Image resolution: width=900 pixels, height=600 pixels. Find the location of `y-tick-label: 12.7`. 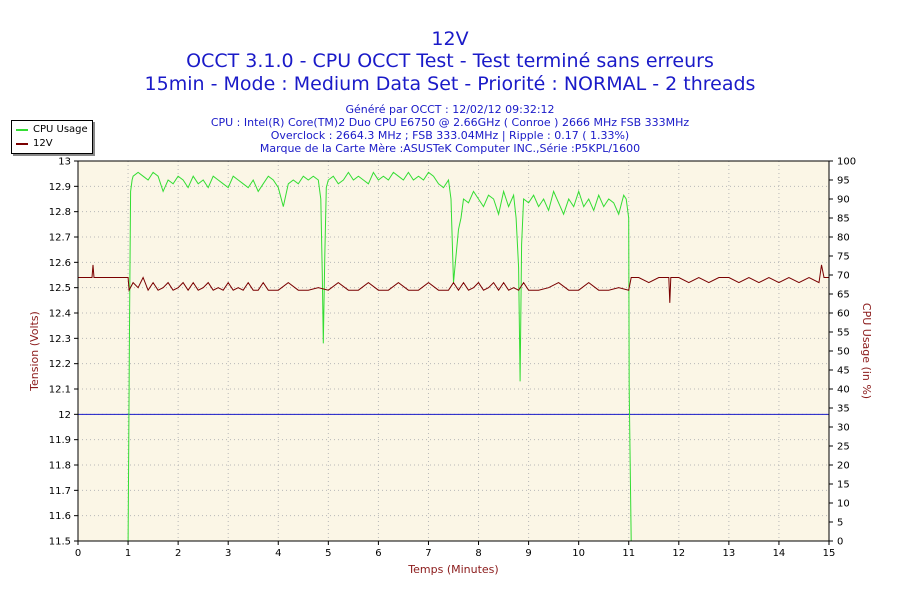

y-tick-label: 12.7 is located at coordinates (60, 238).